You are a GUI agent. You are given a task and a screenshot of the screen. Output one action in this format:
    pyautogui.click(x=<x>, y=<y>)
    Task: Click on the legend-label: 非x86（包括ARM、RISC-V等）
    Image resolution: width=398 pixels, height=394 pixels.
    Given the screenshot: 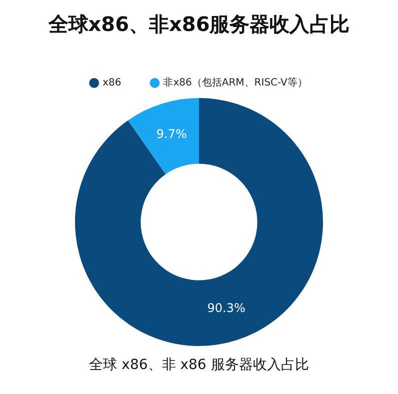 What is the action you would take?
    pyautogui.click(x=235, y=82)
    